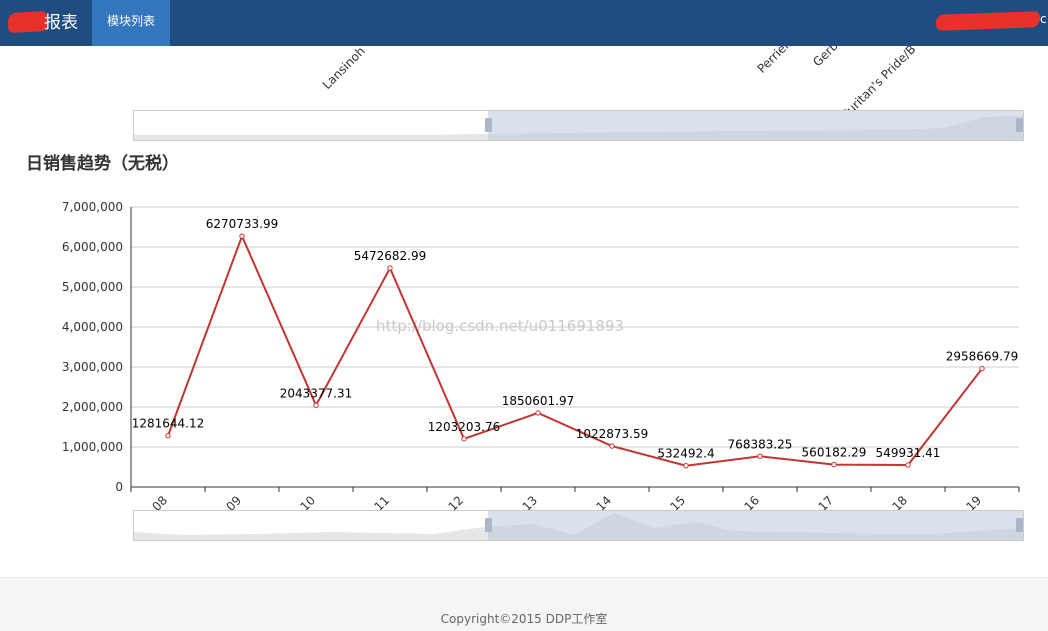 The width and height of the screenshot is (1048, 631). Describe the element at coordinates (908, 453) in the screenshot. I see `data-label: 549931.41` at that location.